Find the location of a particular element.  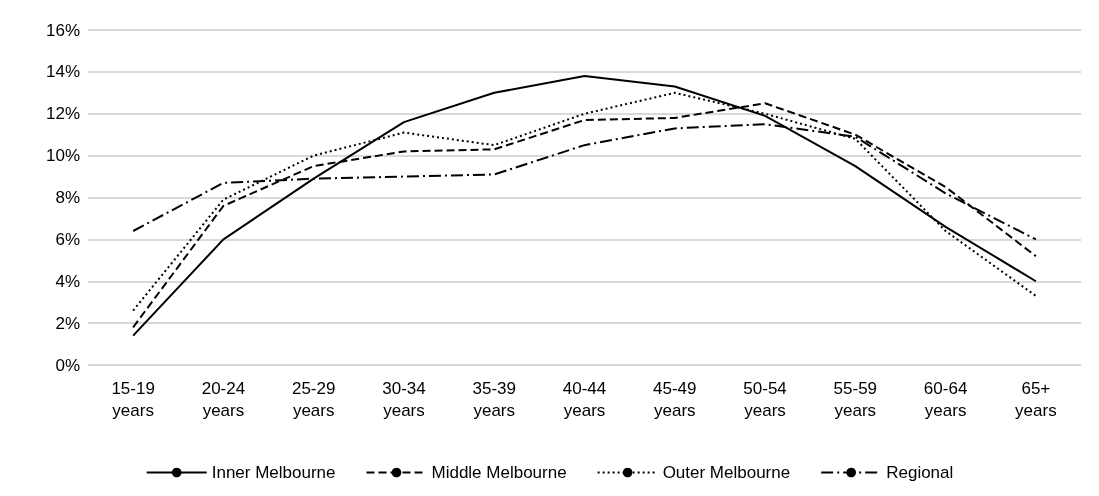

y-tick-label: 10% is located at coordinates (62, 156).